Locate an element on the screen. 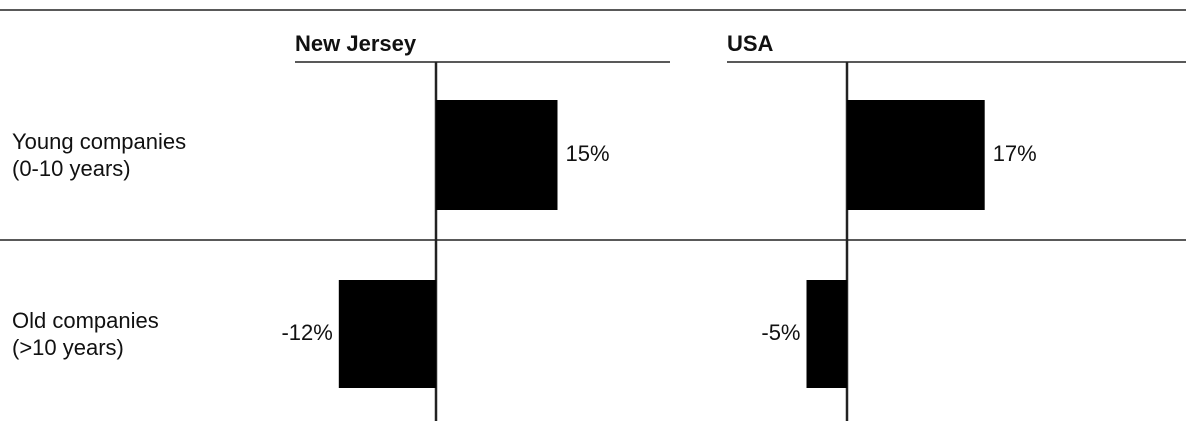 This screenshot has width=1186, height=421. value-label: 17% is located at coordinates (1015, 153).